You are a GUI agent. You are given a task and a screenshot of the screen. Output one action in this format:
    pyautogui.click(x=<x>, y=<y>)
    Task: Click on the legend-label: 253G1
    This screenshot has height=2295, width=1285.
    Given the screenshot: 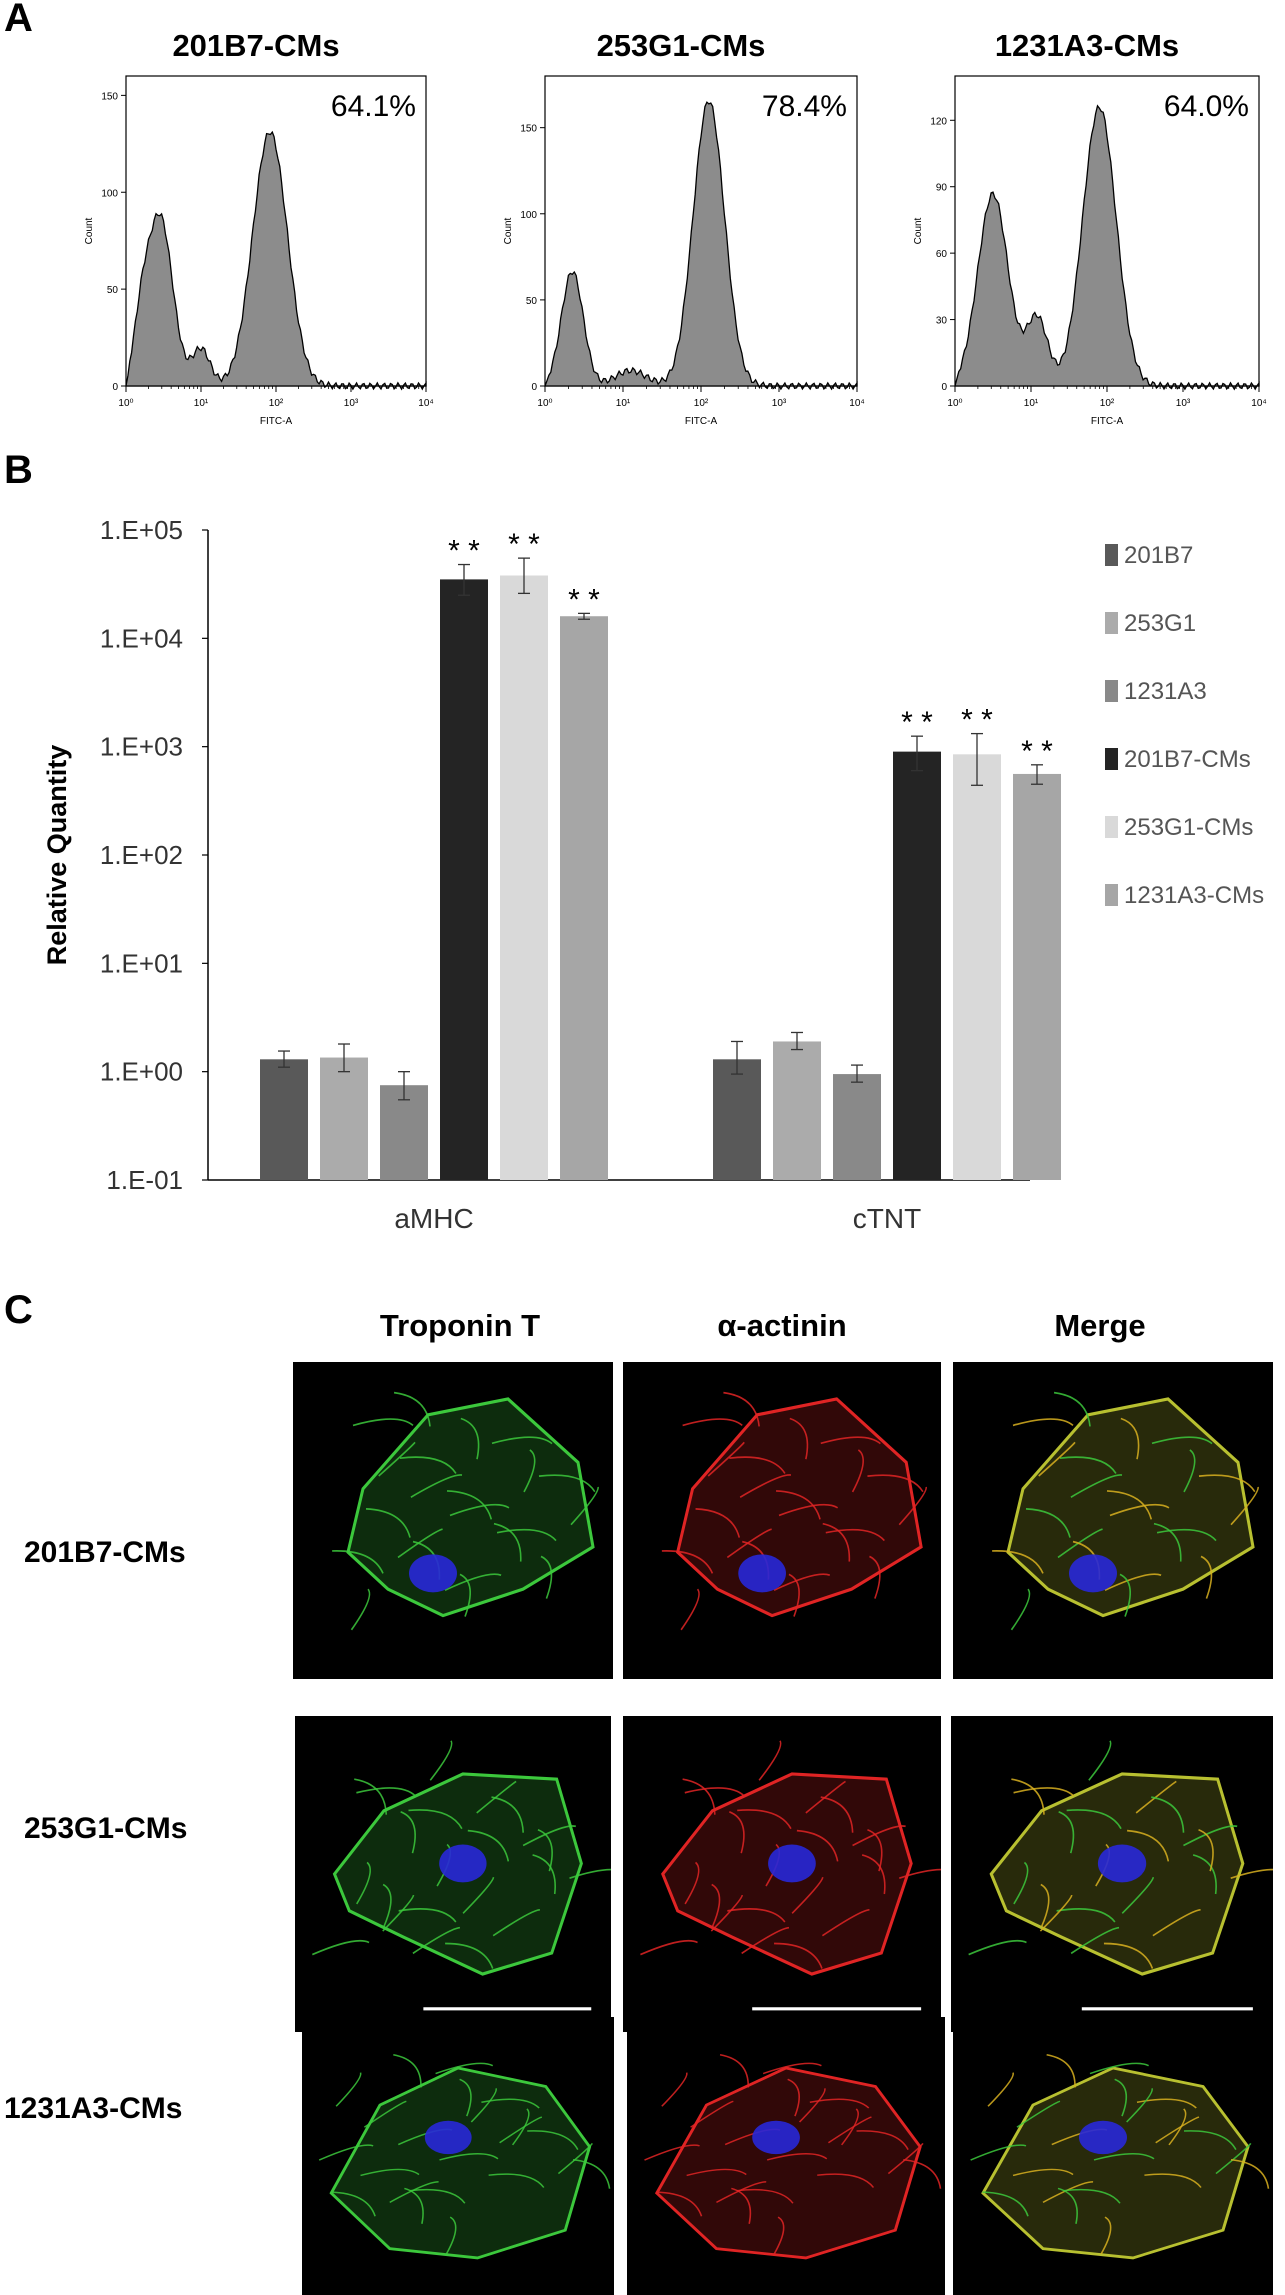 What is the action you would take?
    pyautogui.click(x=1160, y=623)
    